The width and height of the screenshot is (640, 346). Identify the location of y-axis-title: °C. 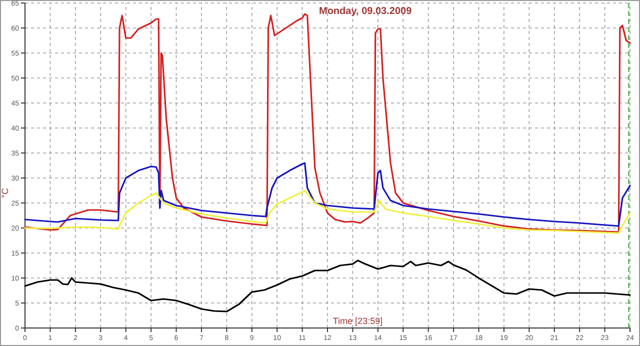
(5, 192).